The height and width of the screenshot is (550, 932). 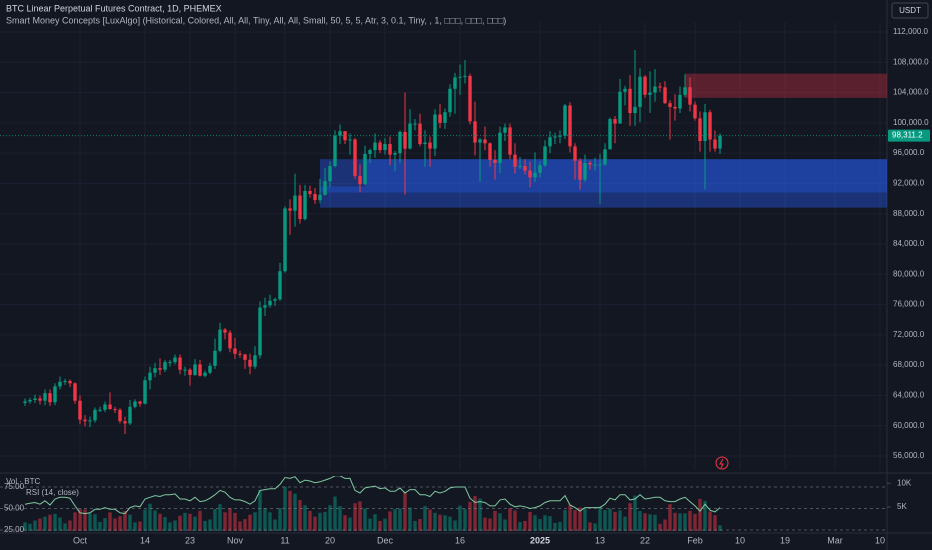 What do you see at coordinates (460, 540) in the screenshot?
I see `x-tick-label: 16` at bounding box center [460, 540].